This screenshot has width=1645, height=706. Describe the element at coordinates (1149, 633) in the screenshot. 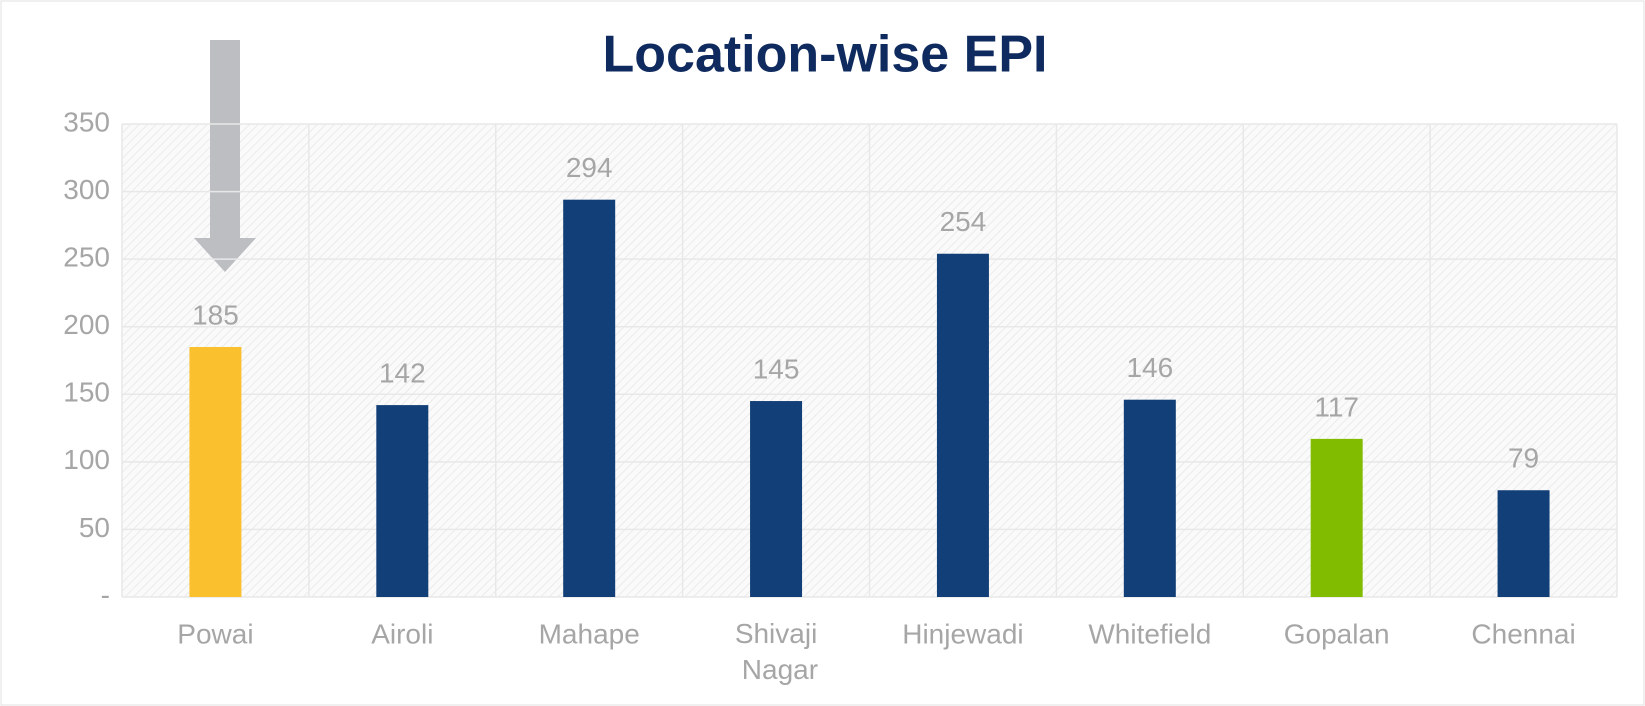

I see `x-tick-label: Whitefield` at that location.